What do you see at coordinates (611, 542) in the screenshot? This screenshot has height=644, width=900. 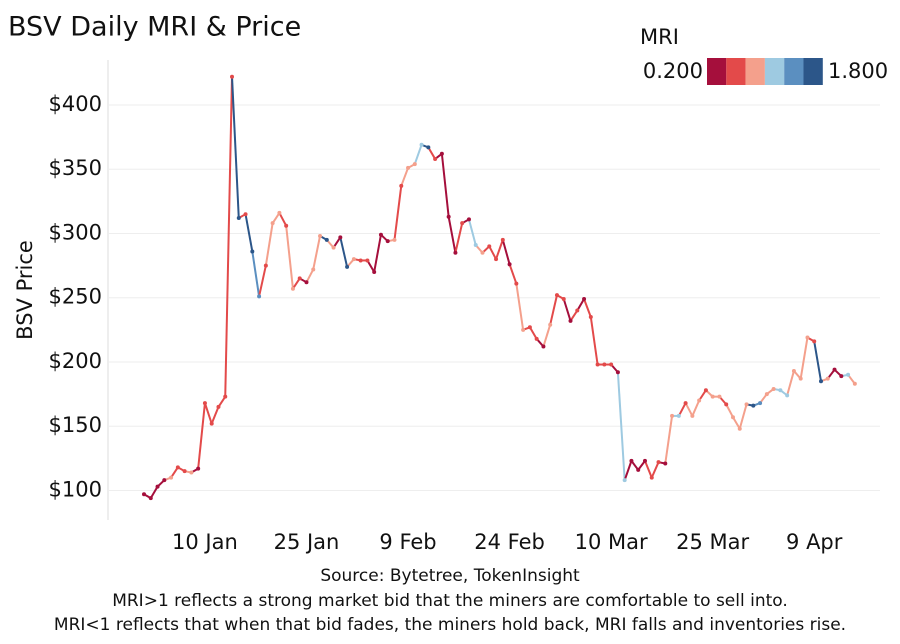 I see `x-tick-label: 10 Mar` at bounding box center [611, 542].